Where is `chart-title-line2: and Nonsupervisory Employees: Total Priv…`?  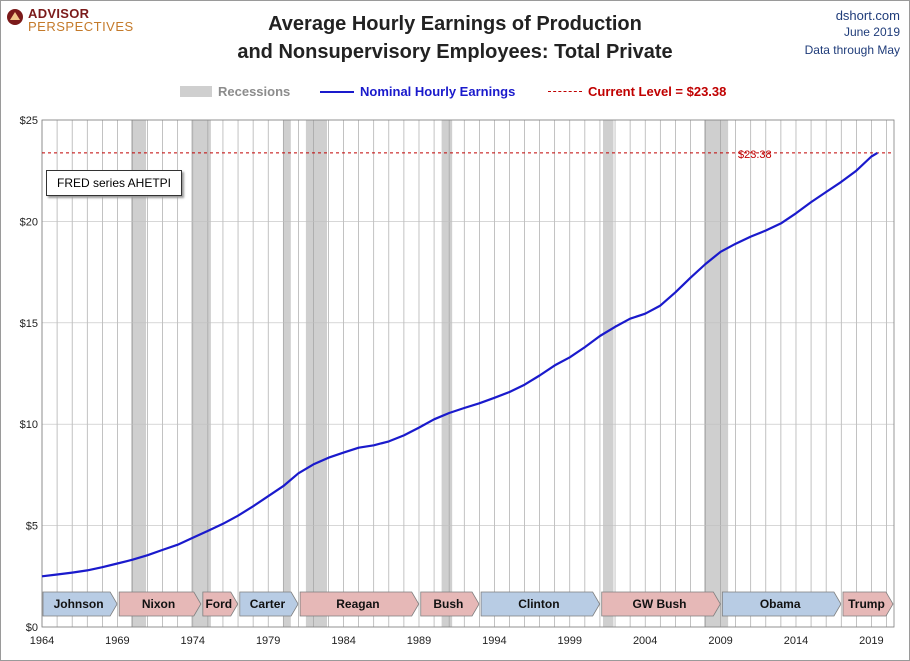
chart-title-line2: and Nonsupervisory Employees: Total Priv… is located at coordinates (455, 52).